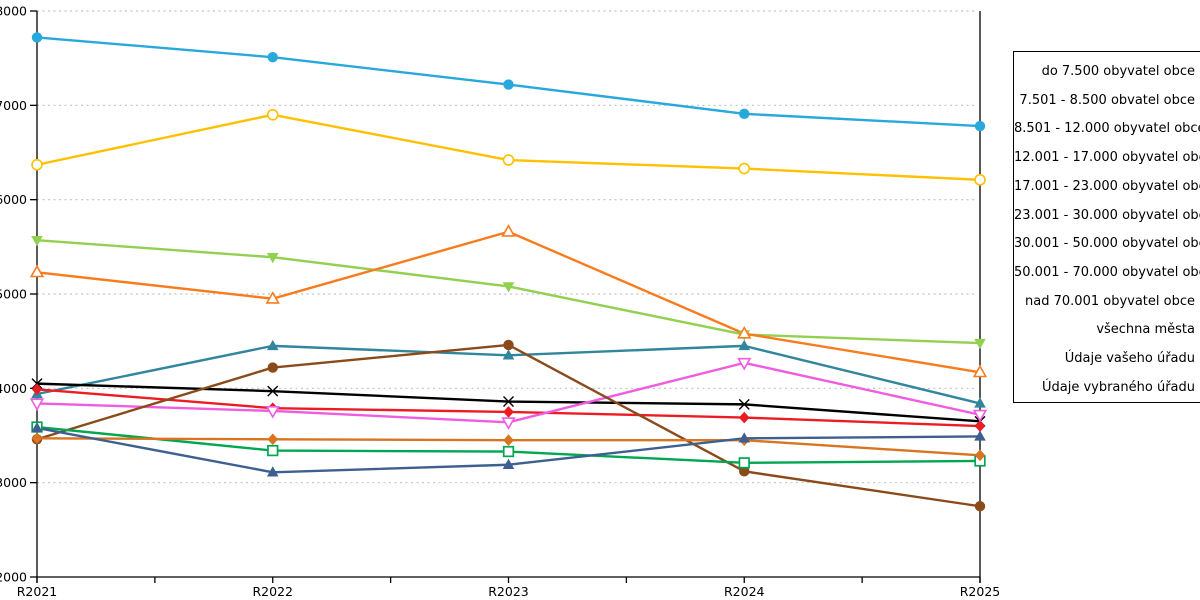 This screenshot has width=1200, height=600. What do you see at coordinates (1107, 186) in the screenshot?
I see `legend-item-4: 17.001 - 23.000 obyvatel obce` at bounding box center [1107, 186].